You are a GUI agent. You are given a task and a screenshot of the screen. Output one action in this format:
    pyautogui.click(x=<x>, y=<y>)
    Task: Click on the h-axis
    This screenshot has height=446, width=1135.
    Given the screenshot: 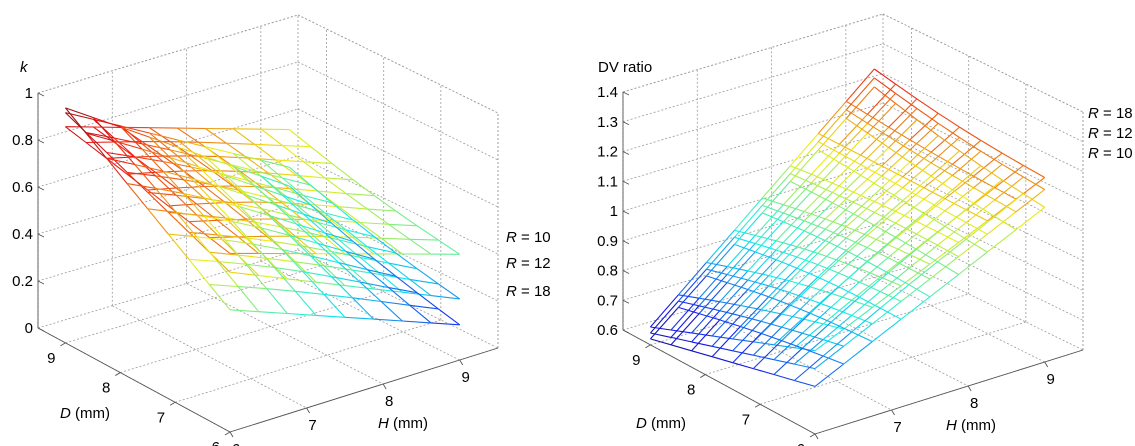 What is the action you would take?
    pyautogui.click(x=364, y=390)
    